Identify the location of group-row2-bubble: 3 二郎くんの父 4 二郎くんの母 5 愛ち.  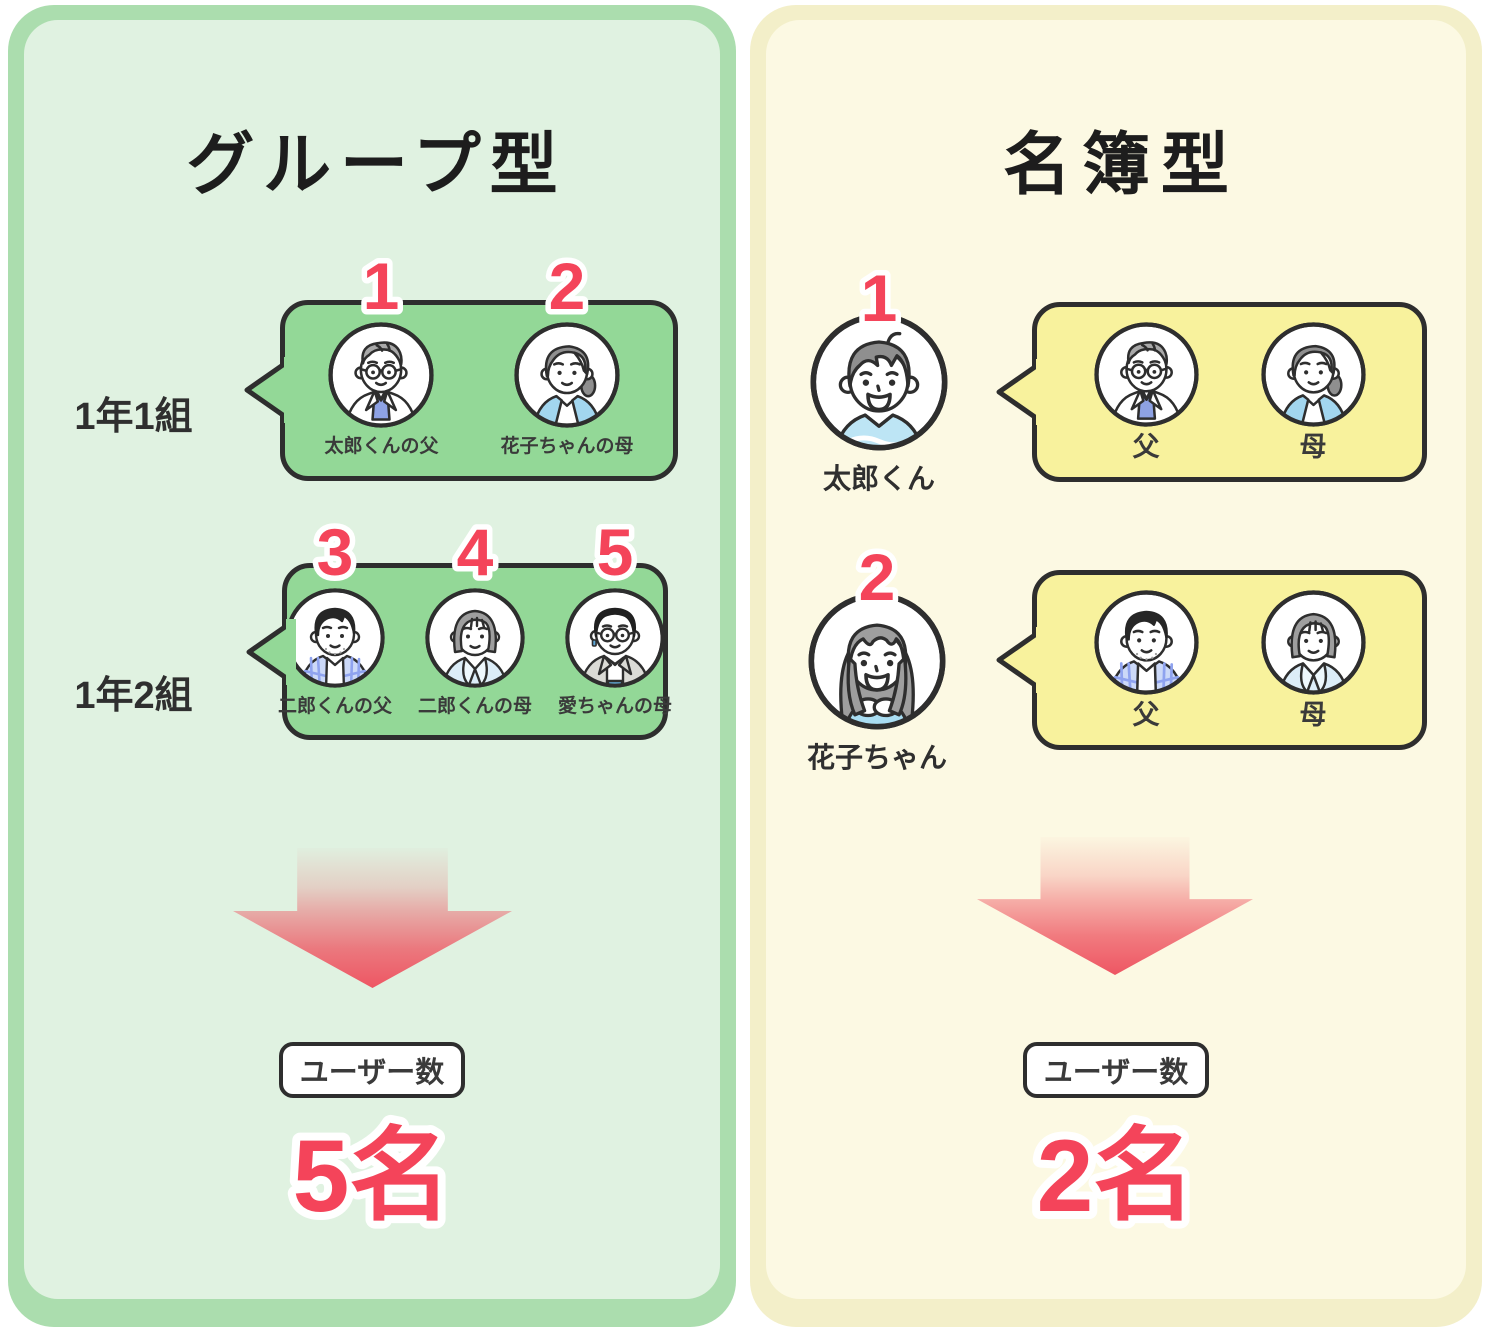
(475, 625).